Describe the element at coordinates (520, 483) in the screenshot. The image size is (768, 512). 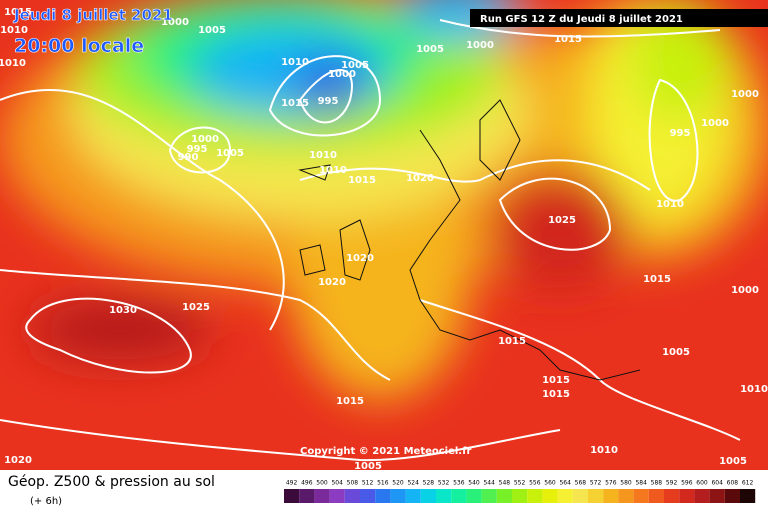
I see `scale-label: 552` at that location.